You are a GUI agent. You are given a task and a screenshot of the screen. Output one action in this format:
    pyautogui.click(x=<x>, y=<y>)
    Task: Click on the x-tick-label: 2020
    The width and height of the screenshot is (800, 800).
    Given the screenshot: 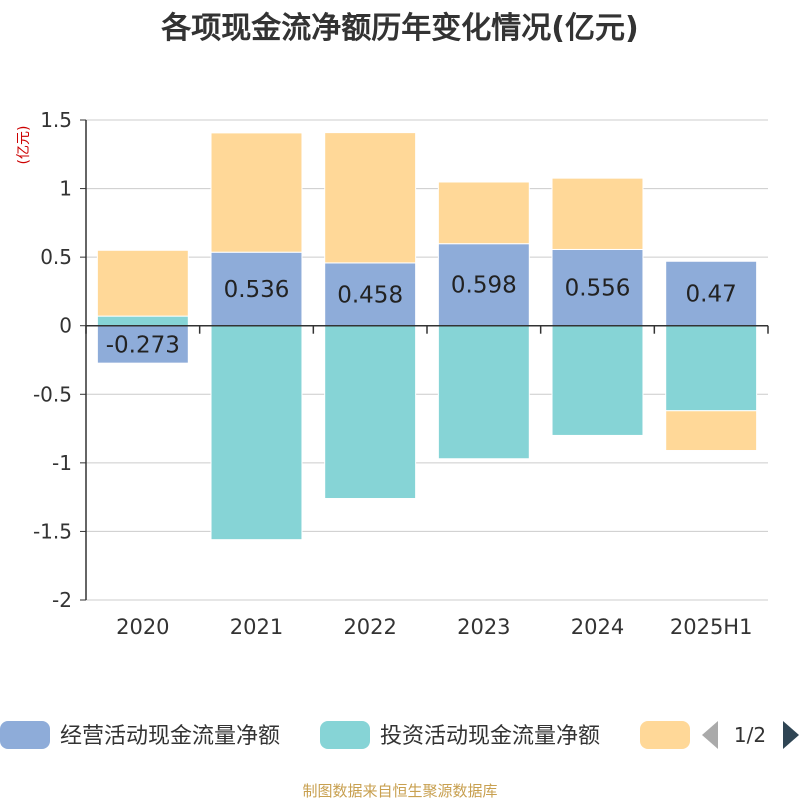 What is the action you would take?
    pyautogui.click(x=142, y=627)
    